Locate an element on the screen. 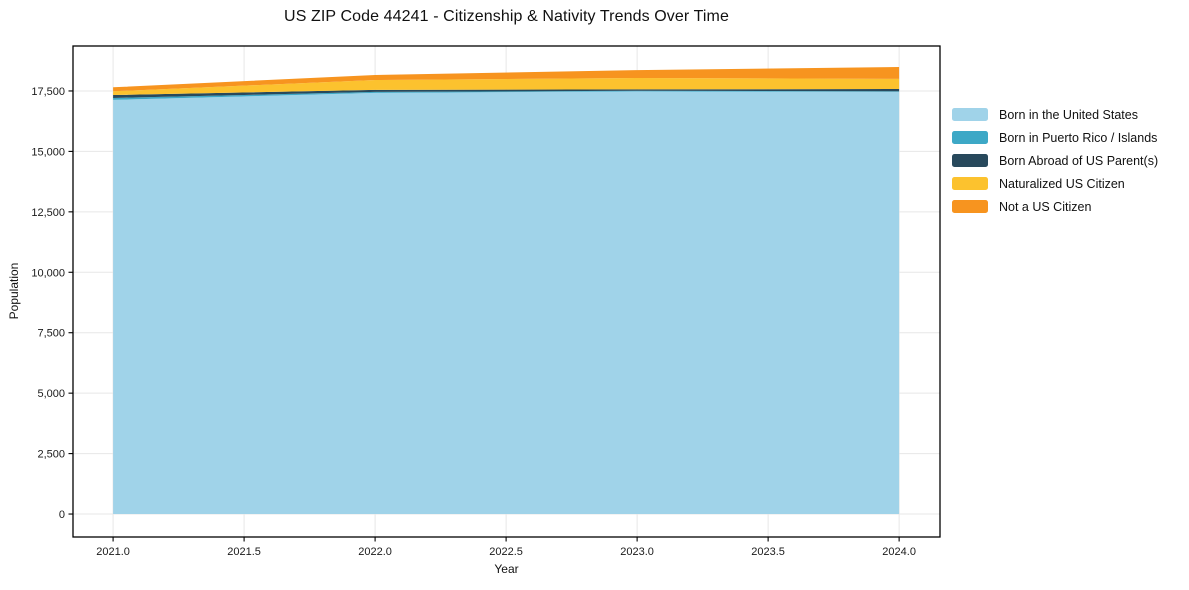  legend-label: Born in the United States is located at coordinates (1068, 114).